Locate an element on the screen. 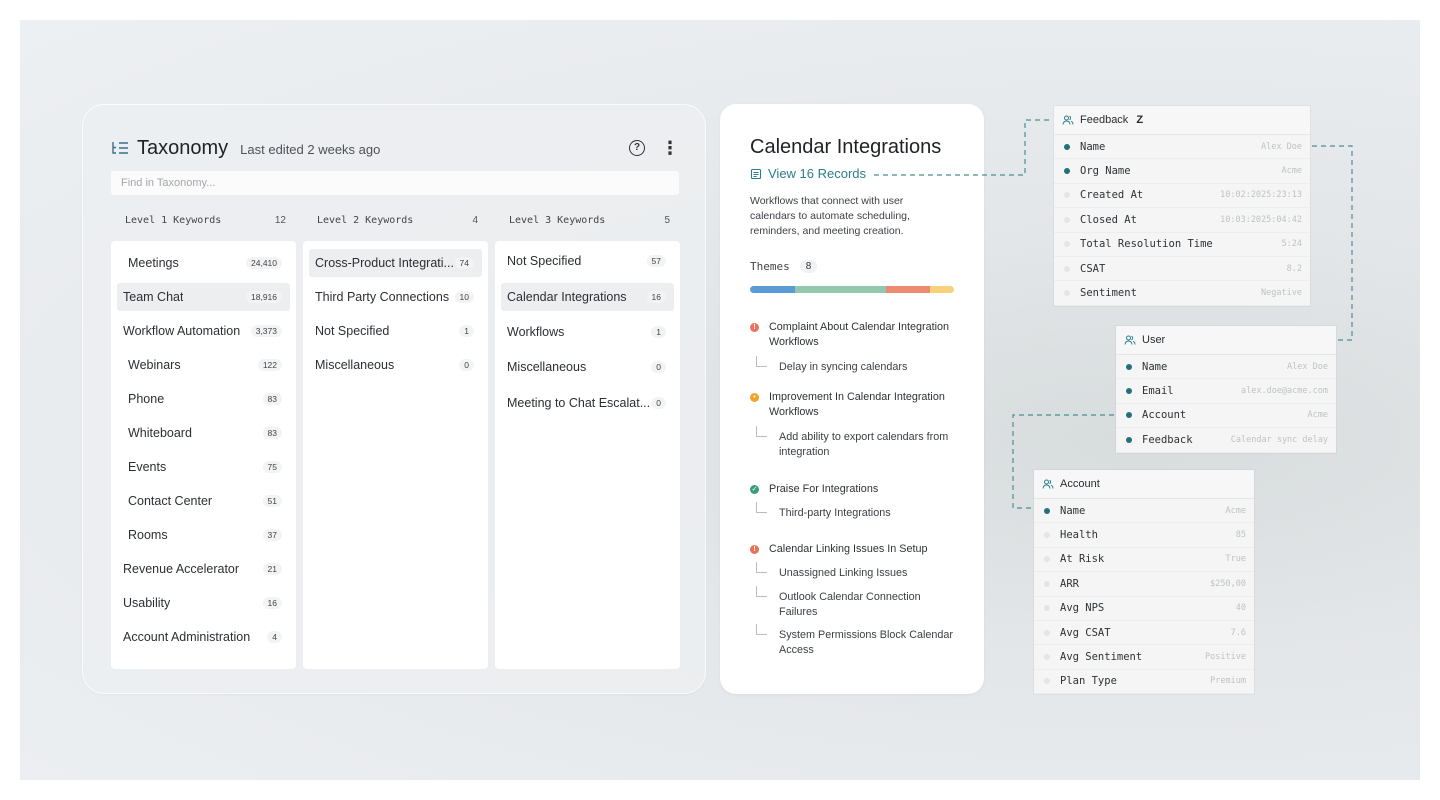 The height and width of the screenshot is (800, 1440). level-2-header: Level 2 Keywords 4 is located at coordinates (397, 222).